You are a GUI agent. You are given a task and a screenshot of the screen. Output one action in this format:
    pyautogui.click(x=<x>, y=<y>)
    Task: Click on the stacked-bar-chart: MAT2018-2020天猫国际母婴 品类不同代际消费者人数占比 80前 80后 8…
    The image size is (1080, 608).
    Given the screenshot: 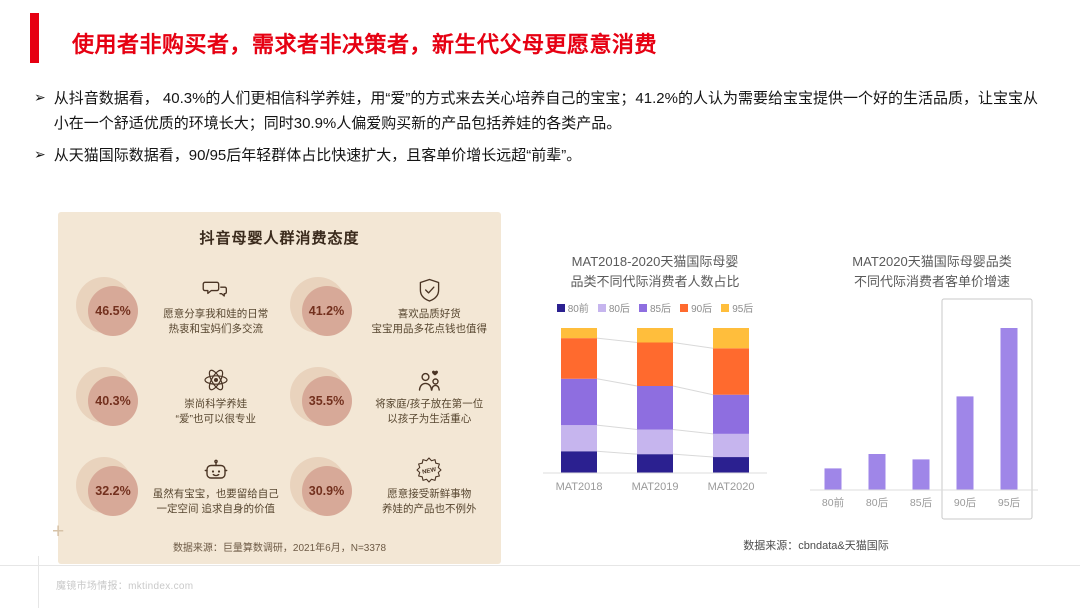 What is the action you would take?
    pyautogui.click(x=655, y=377)
    